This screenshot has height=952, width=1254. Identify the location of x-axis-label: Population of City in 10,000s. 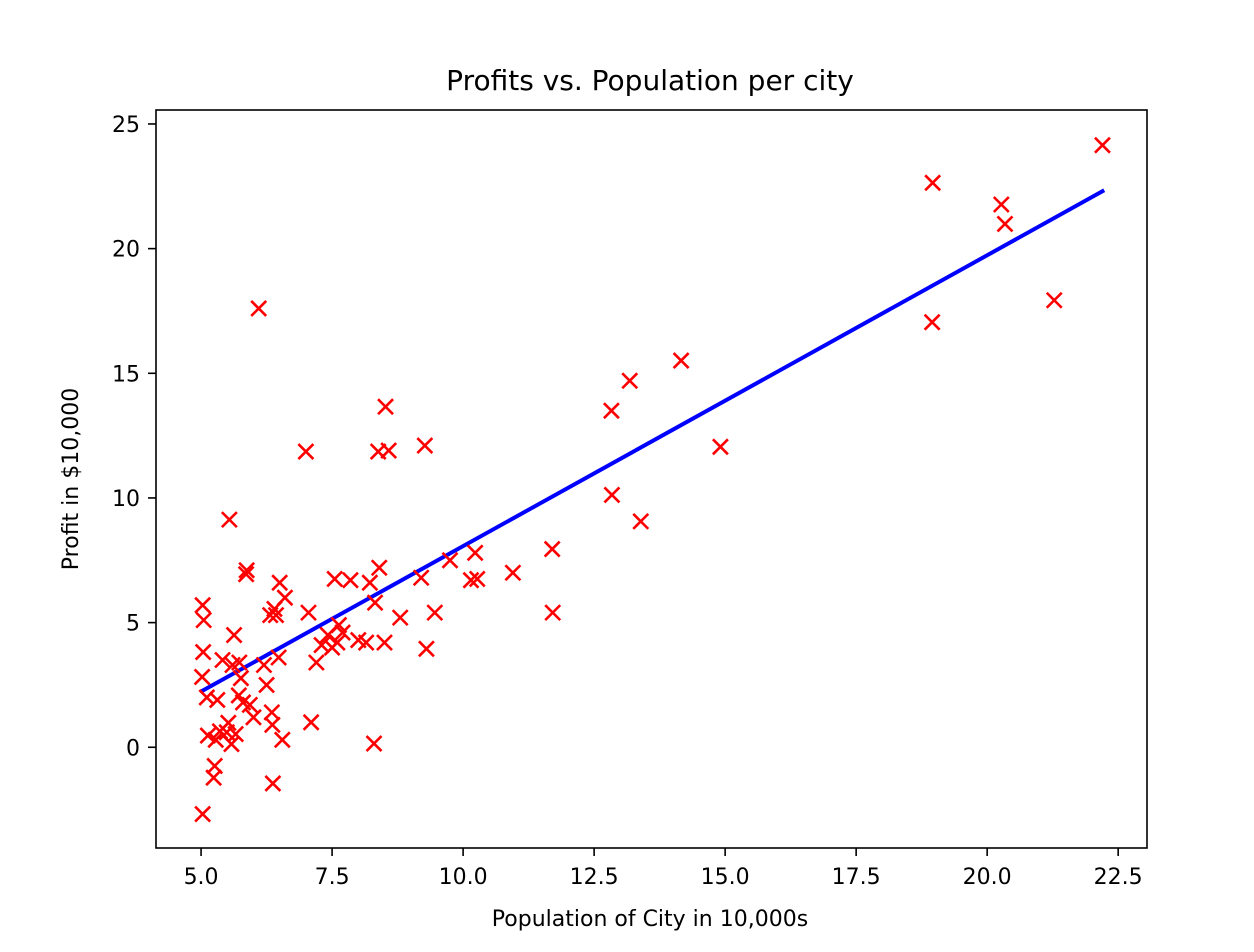
(650, 919).